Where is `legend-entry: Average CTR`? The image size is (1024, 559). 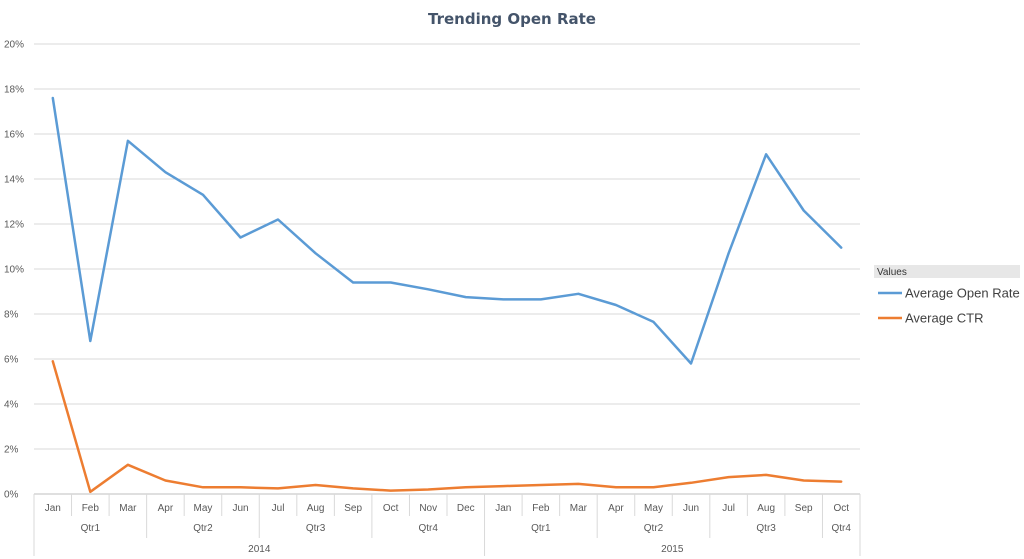 legend-entry: Average CTR is located at coordinates (944, 318).